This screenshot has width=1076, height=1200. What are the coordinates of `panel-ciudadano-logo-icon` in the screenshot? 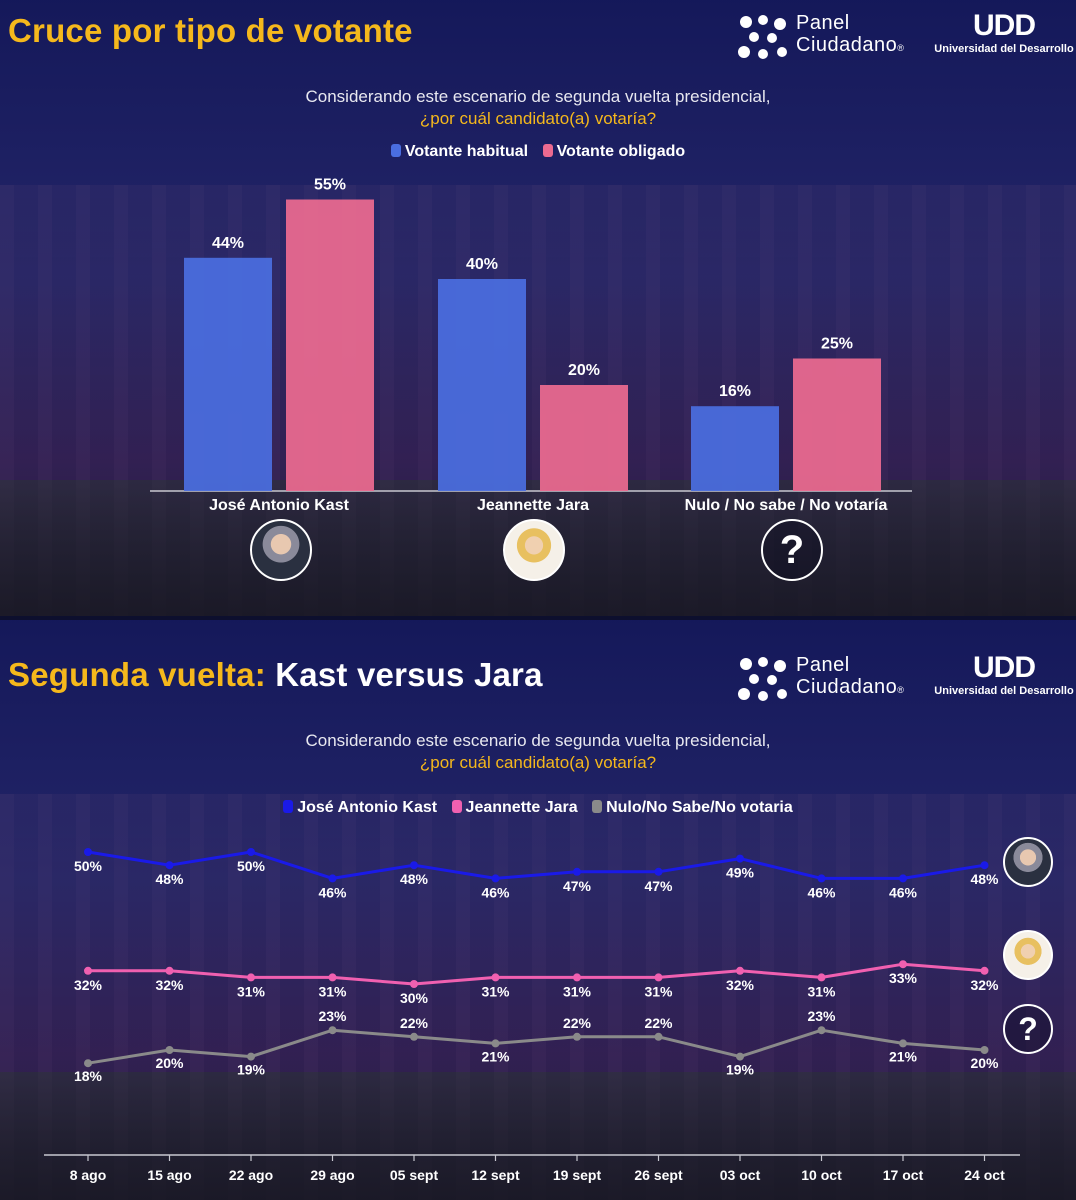 It's located at (762, 37).